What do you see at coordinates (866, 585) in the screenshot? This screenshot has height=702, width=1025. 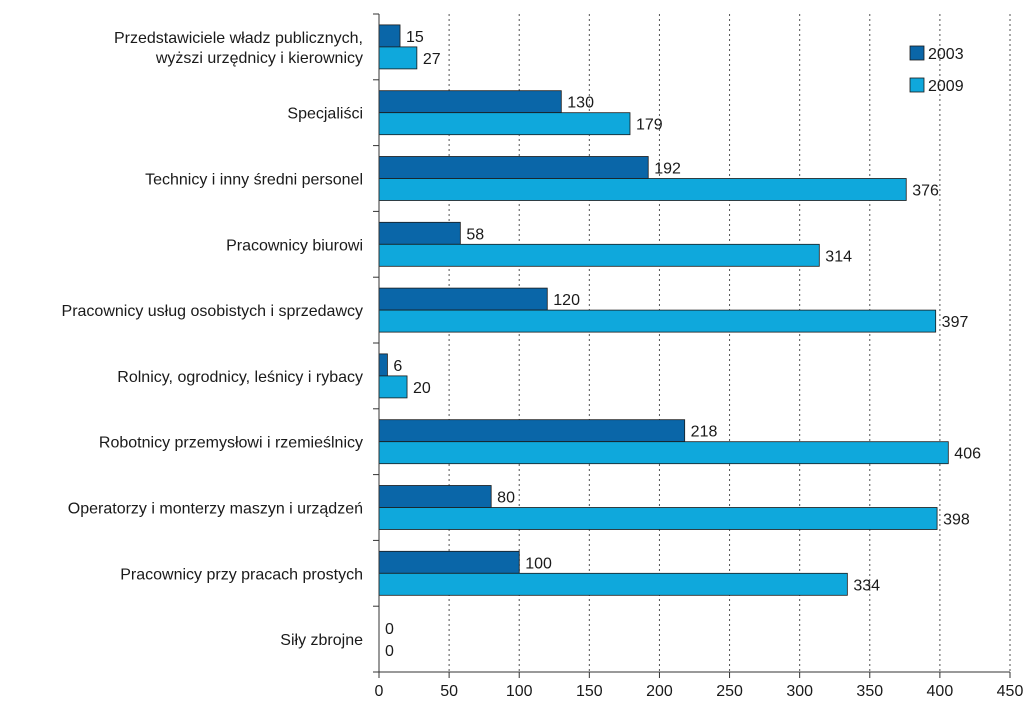 I see `data-label-2009: 334` at bounding box center [866, 585].